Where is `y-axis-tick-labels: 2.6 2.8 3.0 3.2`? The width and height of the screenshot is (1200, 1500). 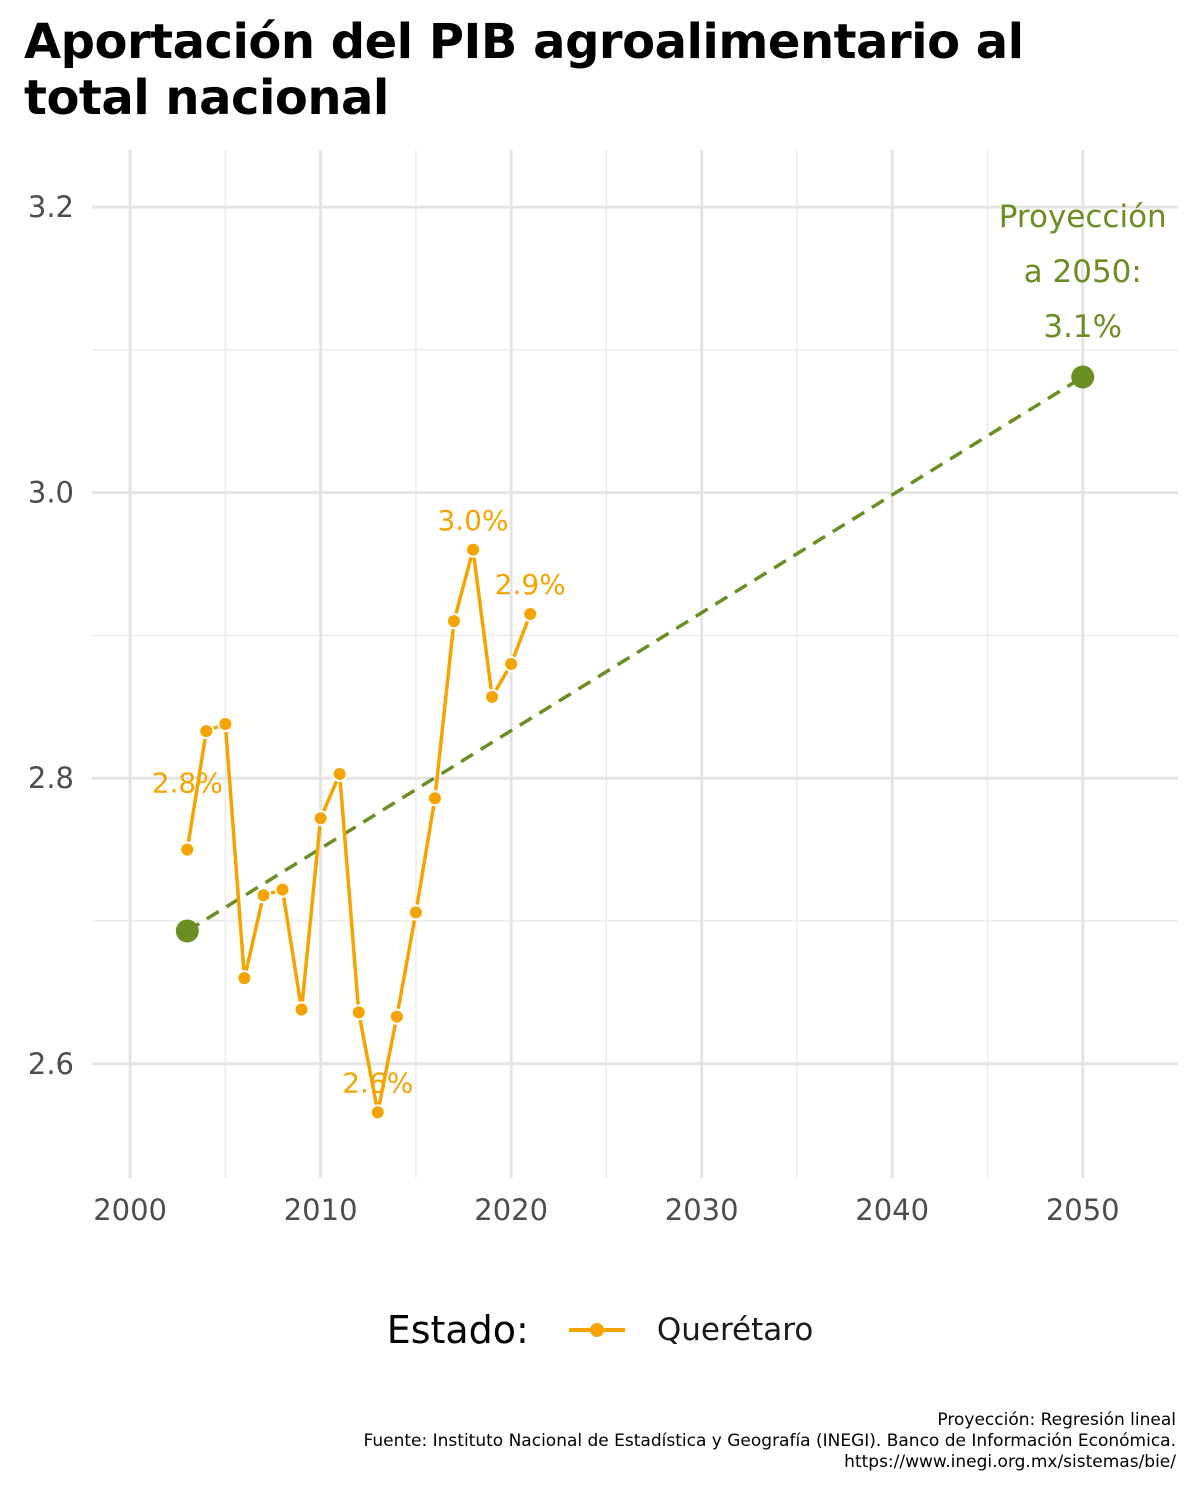 y-axis-tick-labels: 2.6 2.8 3.0 3.2 is located at coordinates (51, 635).